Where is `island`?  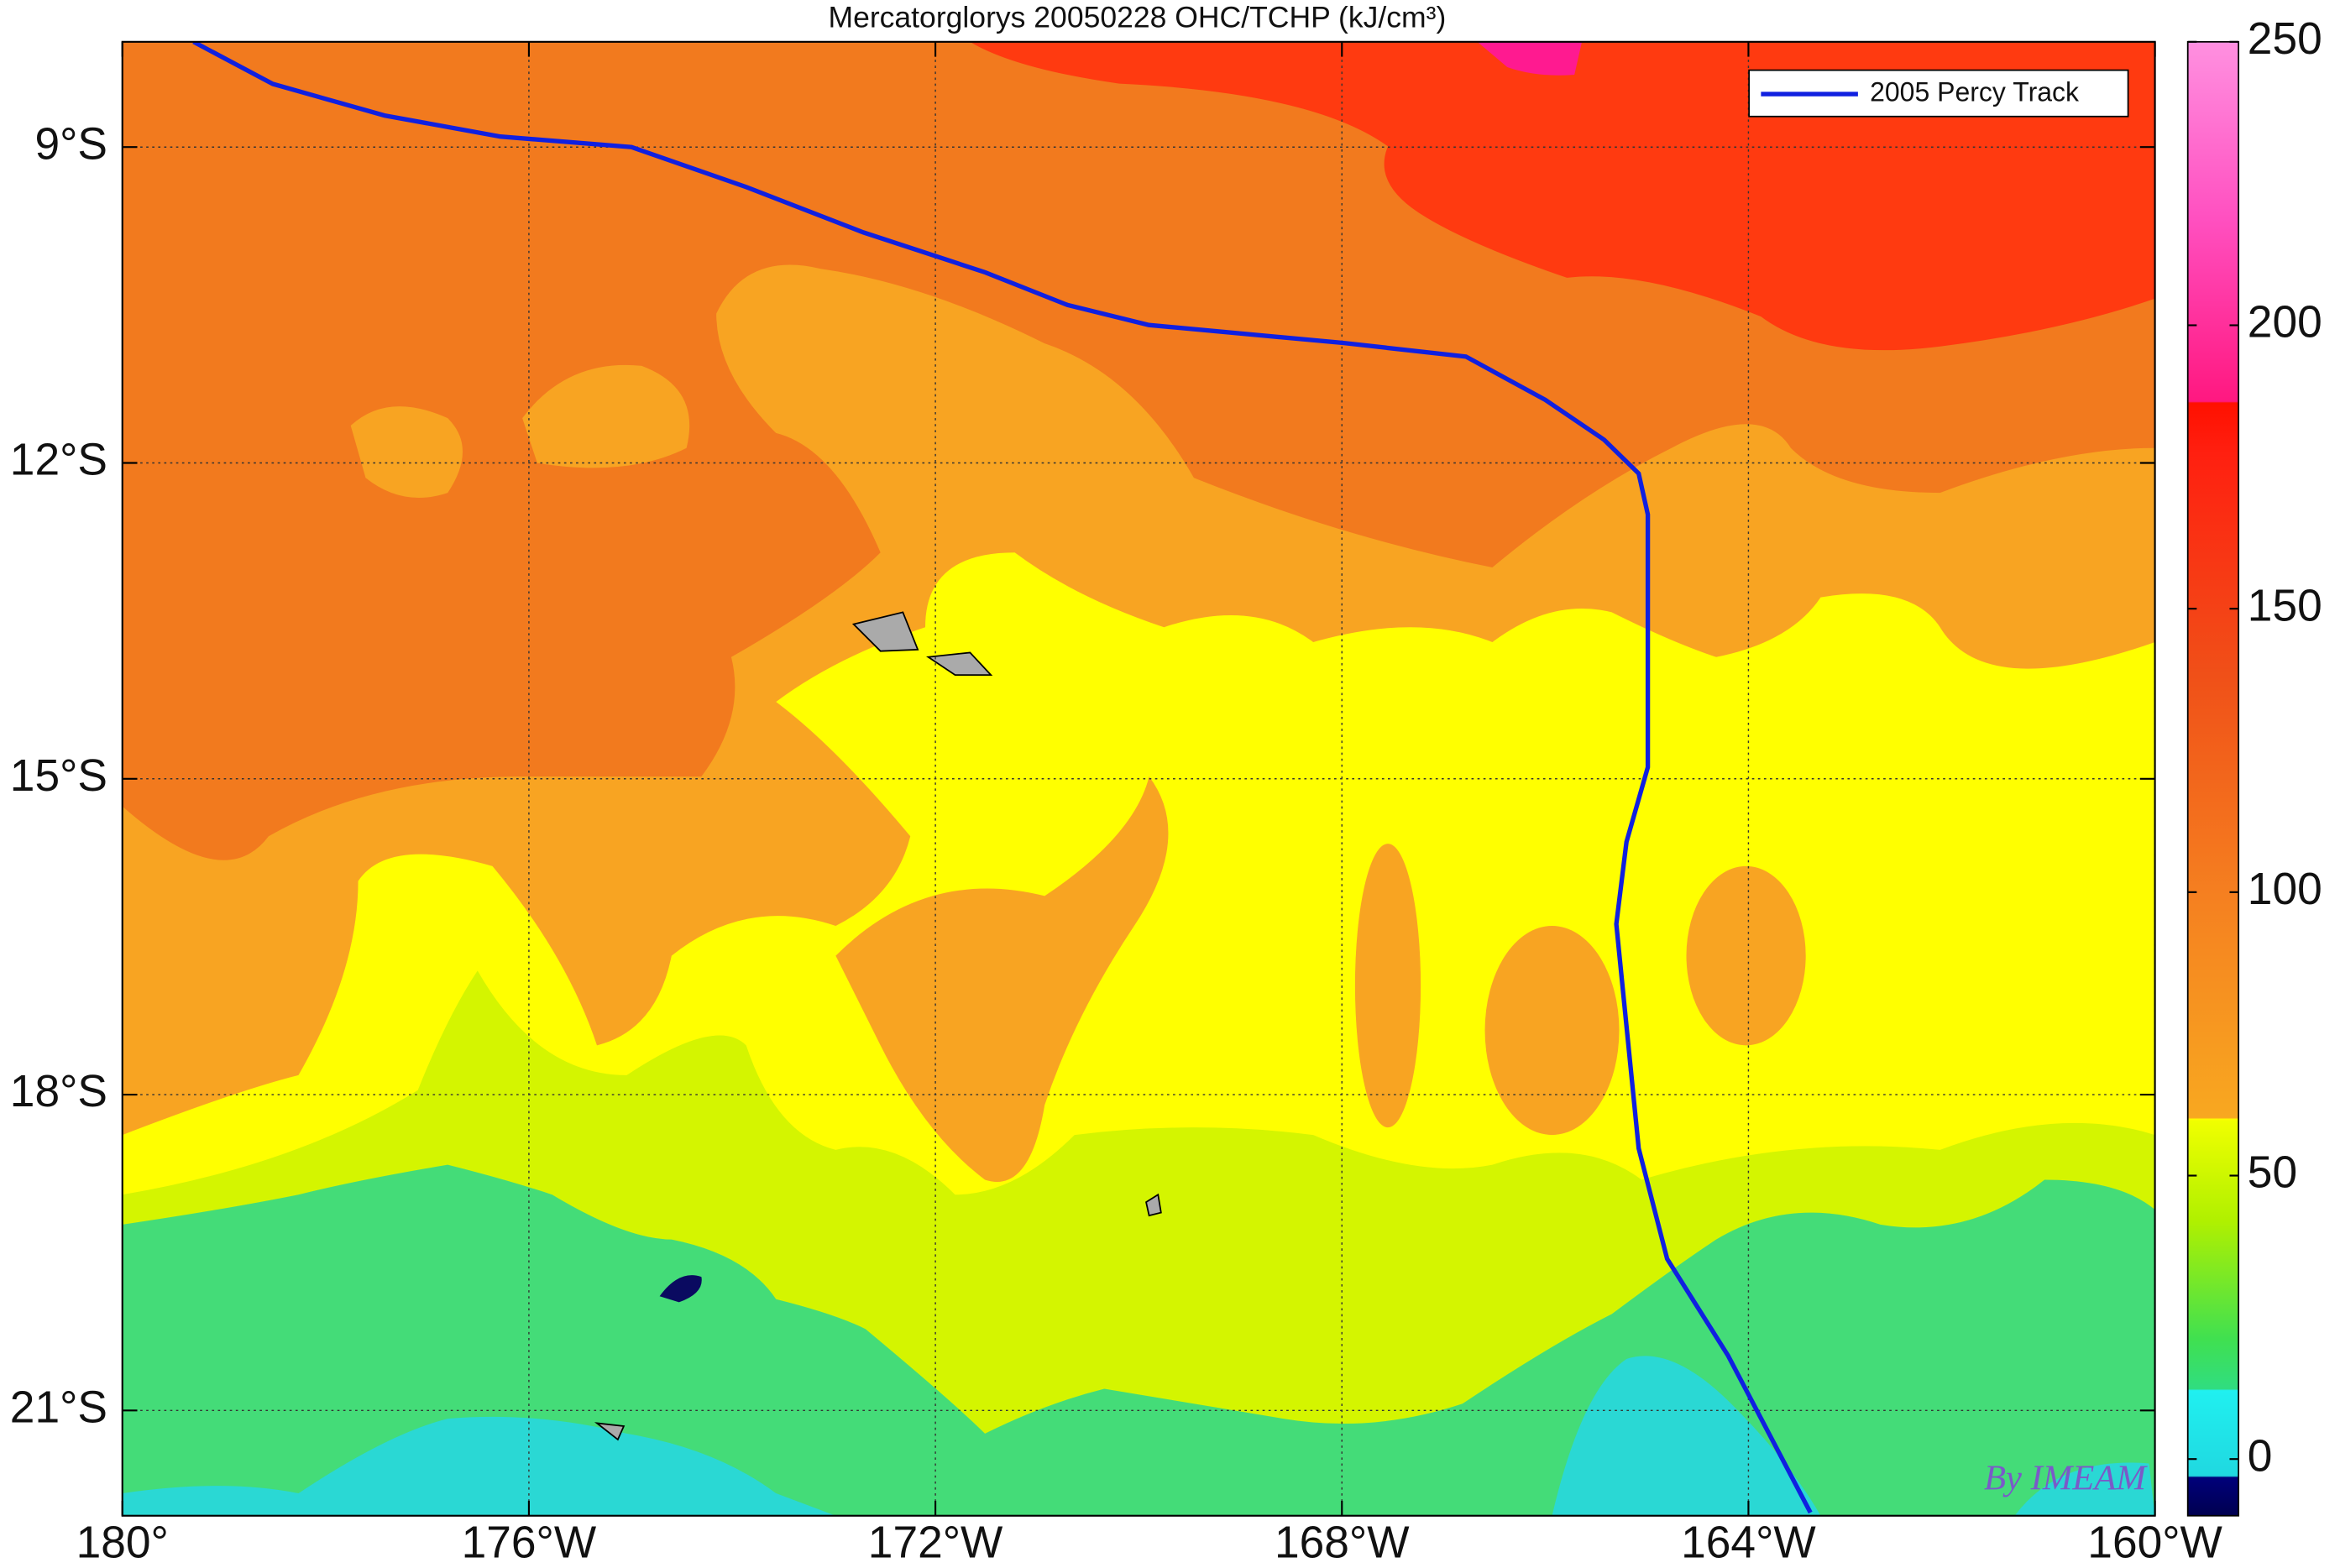
island is located at coordinates (878, 1026).